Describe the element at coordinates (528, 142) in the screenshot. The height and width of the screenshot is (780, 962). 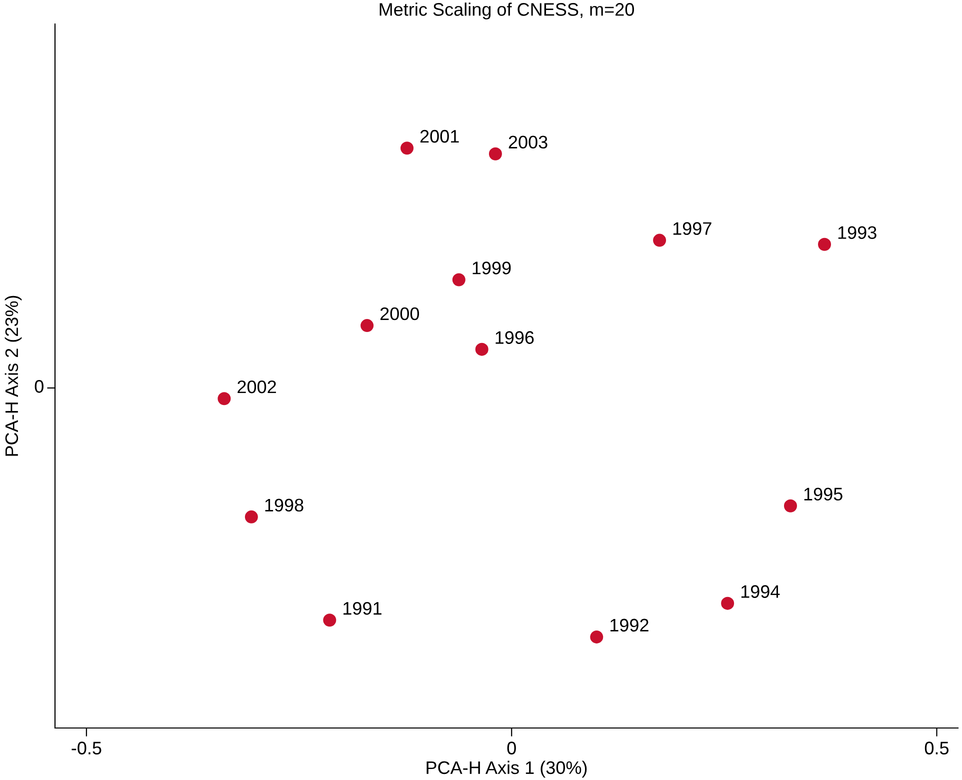
I see `annotation: 2003` at that location.